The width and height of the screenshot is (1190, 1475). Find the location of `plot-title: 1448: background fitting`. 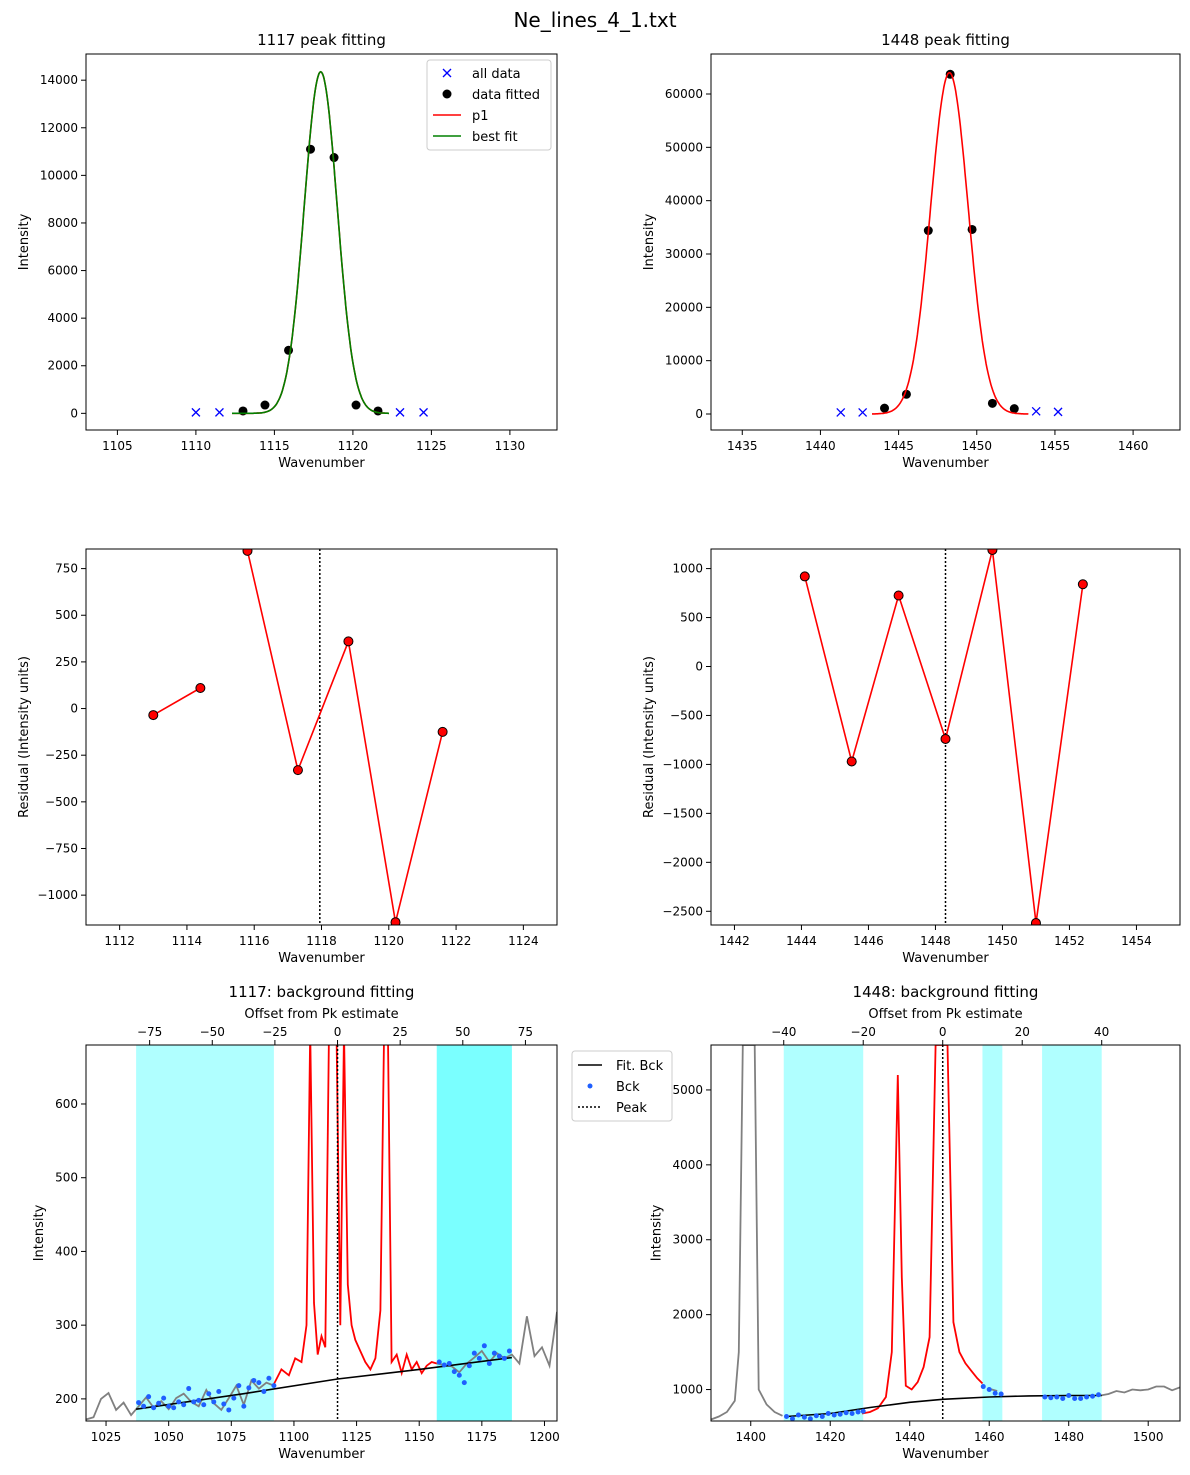

plot-title: 1448: background fitting is located at coordinates (946, 992).